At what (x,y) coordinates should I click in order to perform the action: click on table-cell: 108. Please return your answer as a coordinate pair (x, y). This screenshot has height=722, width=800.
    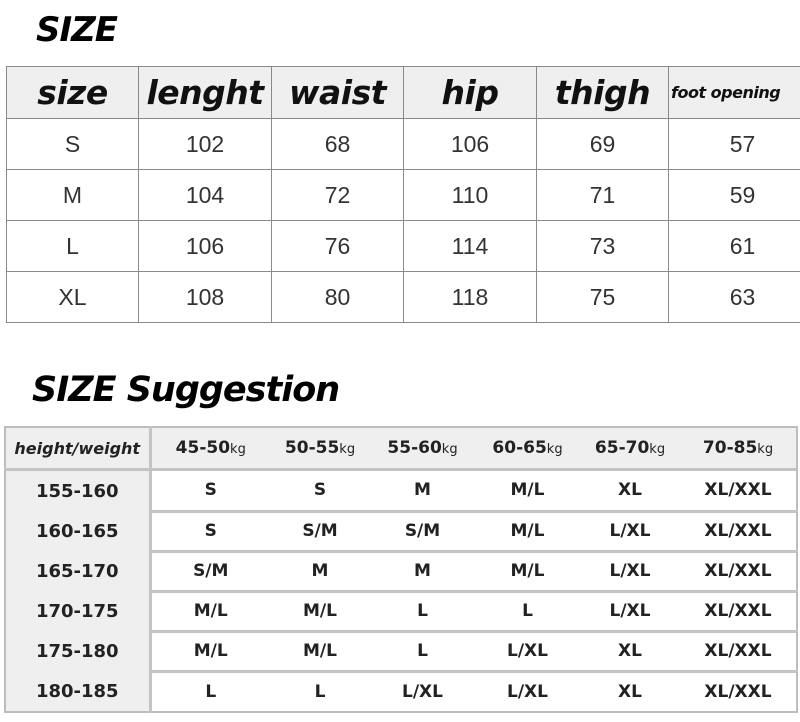
    Looking at the image, I should click on (205, 297).